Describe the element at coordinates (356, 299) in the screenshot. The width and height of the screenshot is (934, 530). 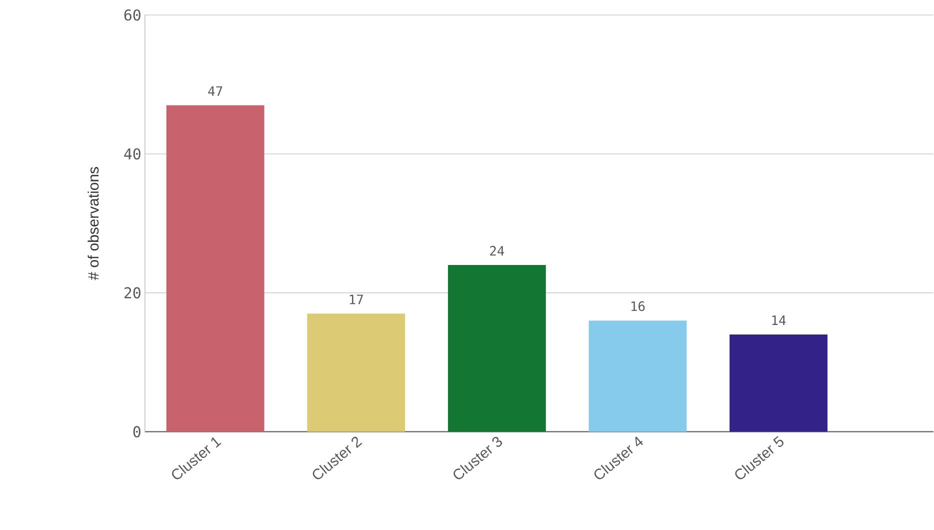
I see `data-label: 17` at that location.